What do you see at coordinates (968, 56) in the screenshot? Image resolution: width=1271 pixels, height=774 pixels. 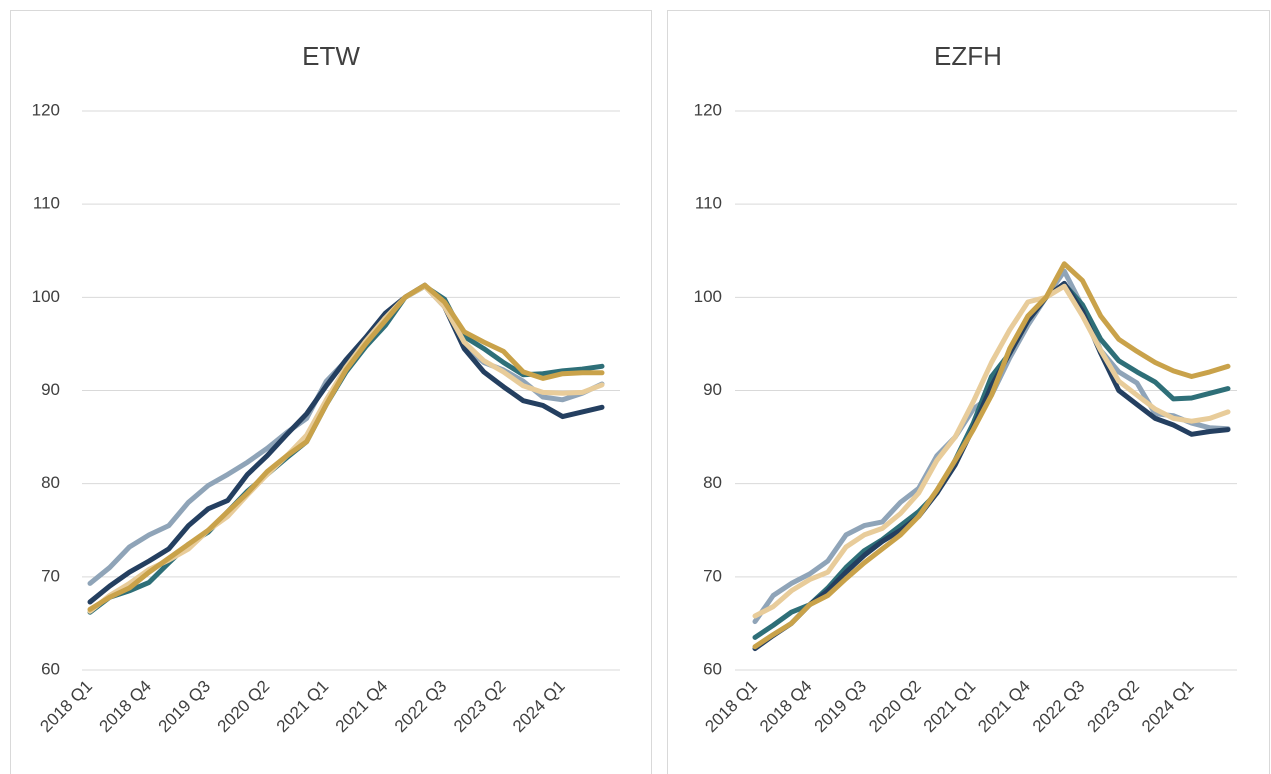 I see `chart-title: EZFH` at bounding box center [968, 56].